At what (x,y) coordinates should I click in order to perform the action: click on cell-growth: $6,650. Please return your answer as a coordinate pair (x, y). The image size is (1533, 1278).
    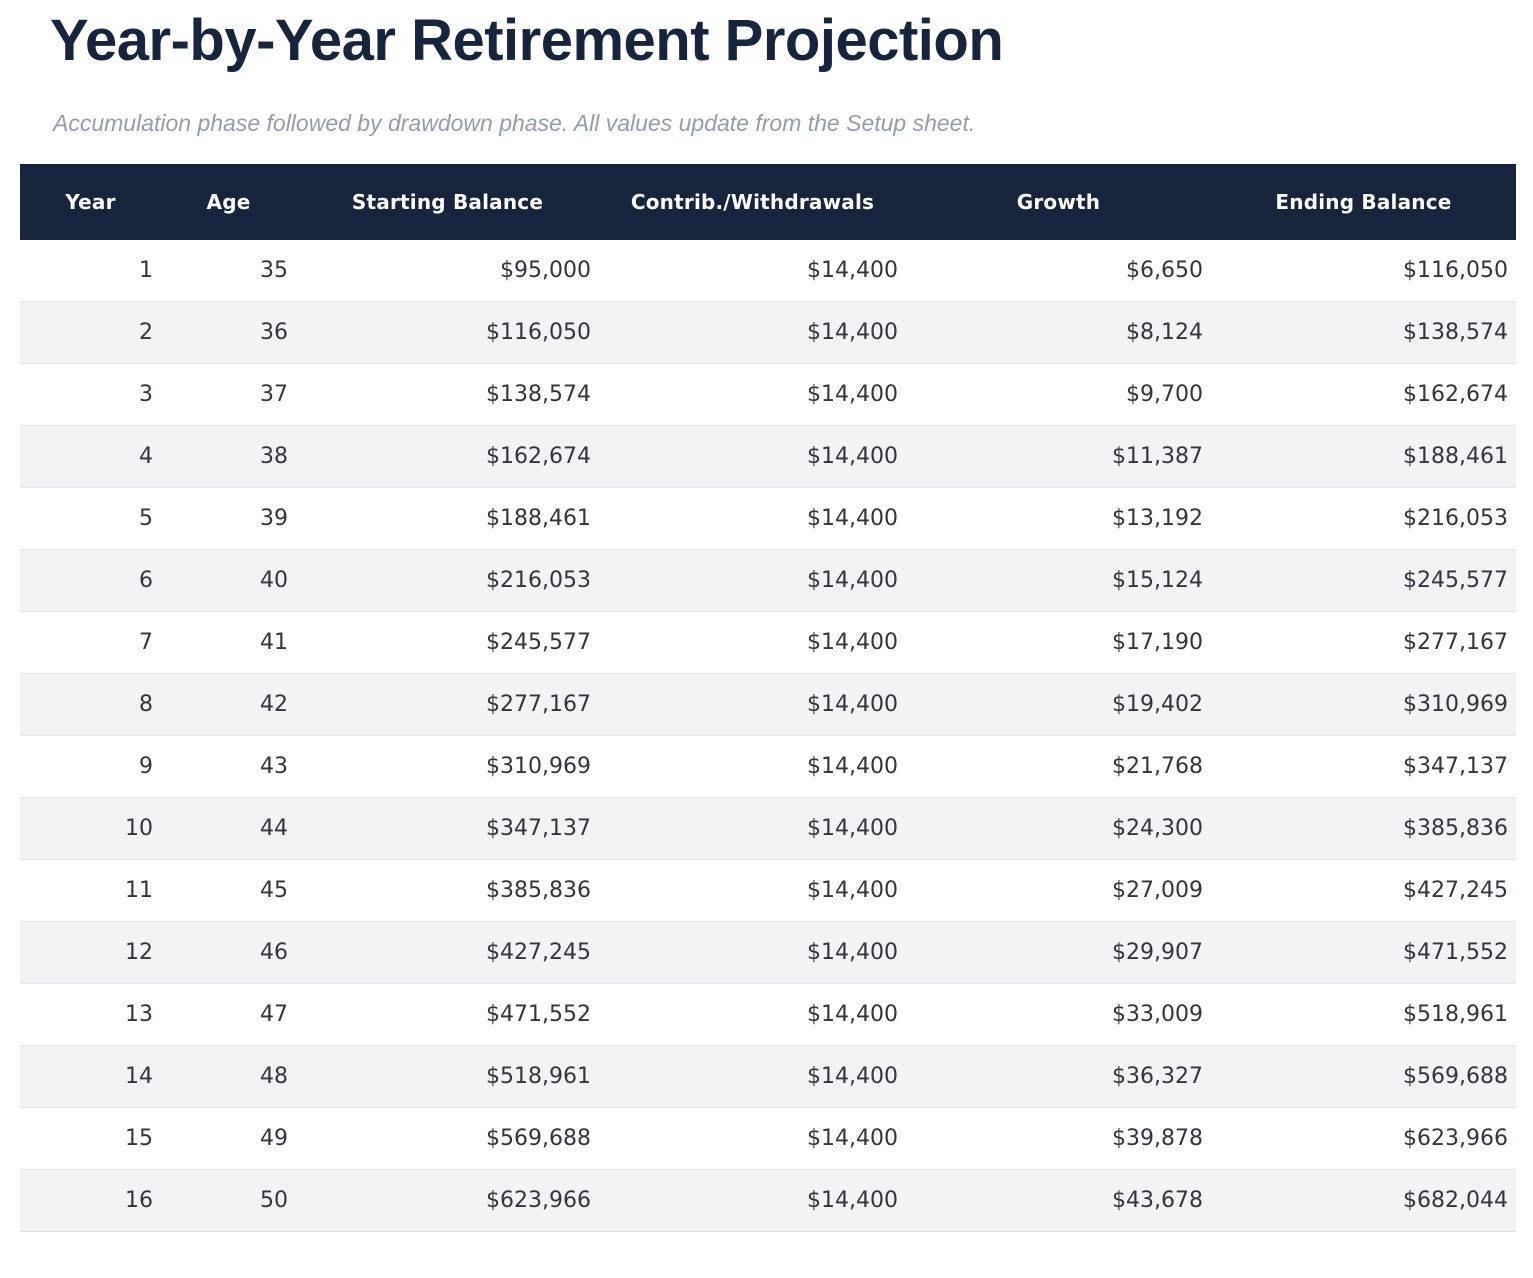
    Looking at the image, I should click on (1164, 270).